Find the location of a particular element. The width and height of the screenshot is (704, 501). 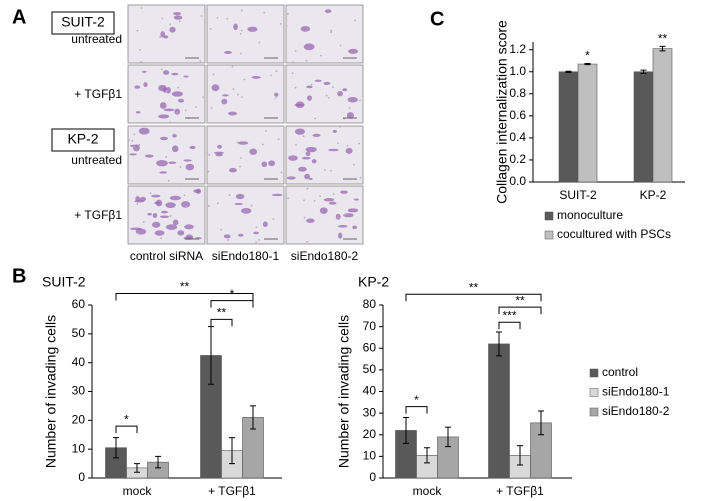

significance: * is located at coordinates (232, 294).